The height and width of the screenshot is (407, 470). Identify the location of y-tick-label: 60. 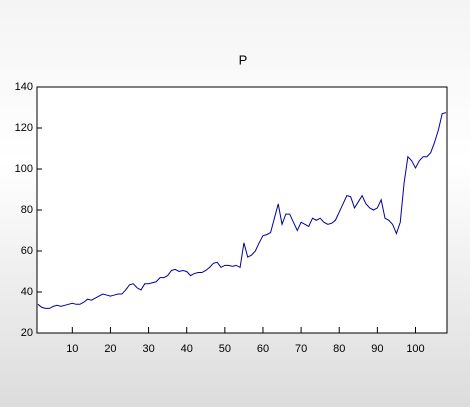
(27, 251).